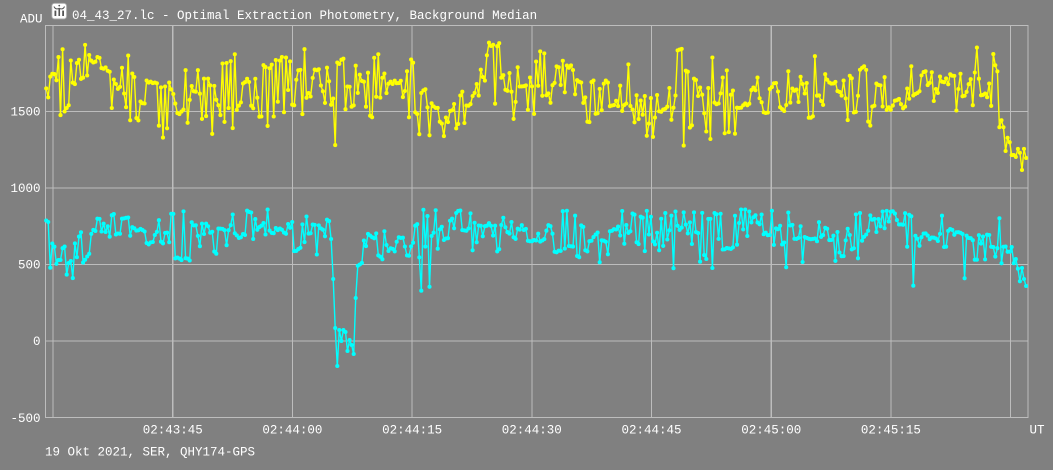  What do you see at coordinates (37, 342) in the screenshot?
I see `svg-text: 0` at bounding box center [37, 342].